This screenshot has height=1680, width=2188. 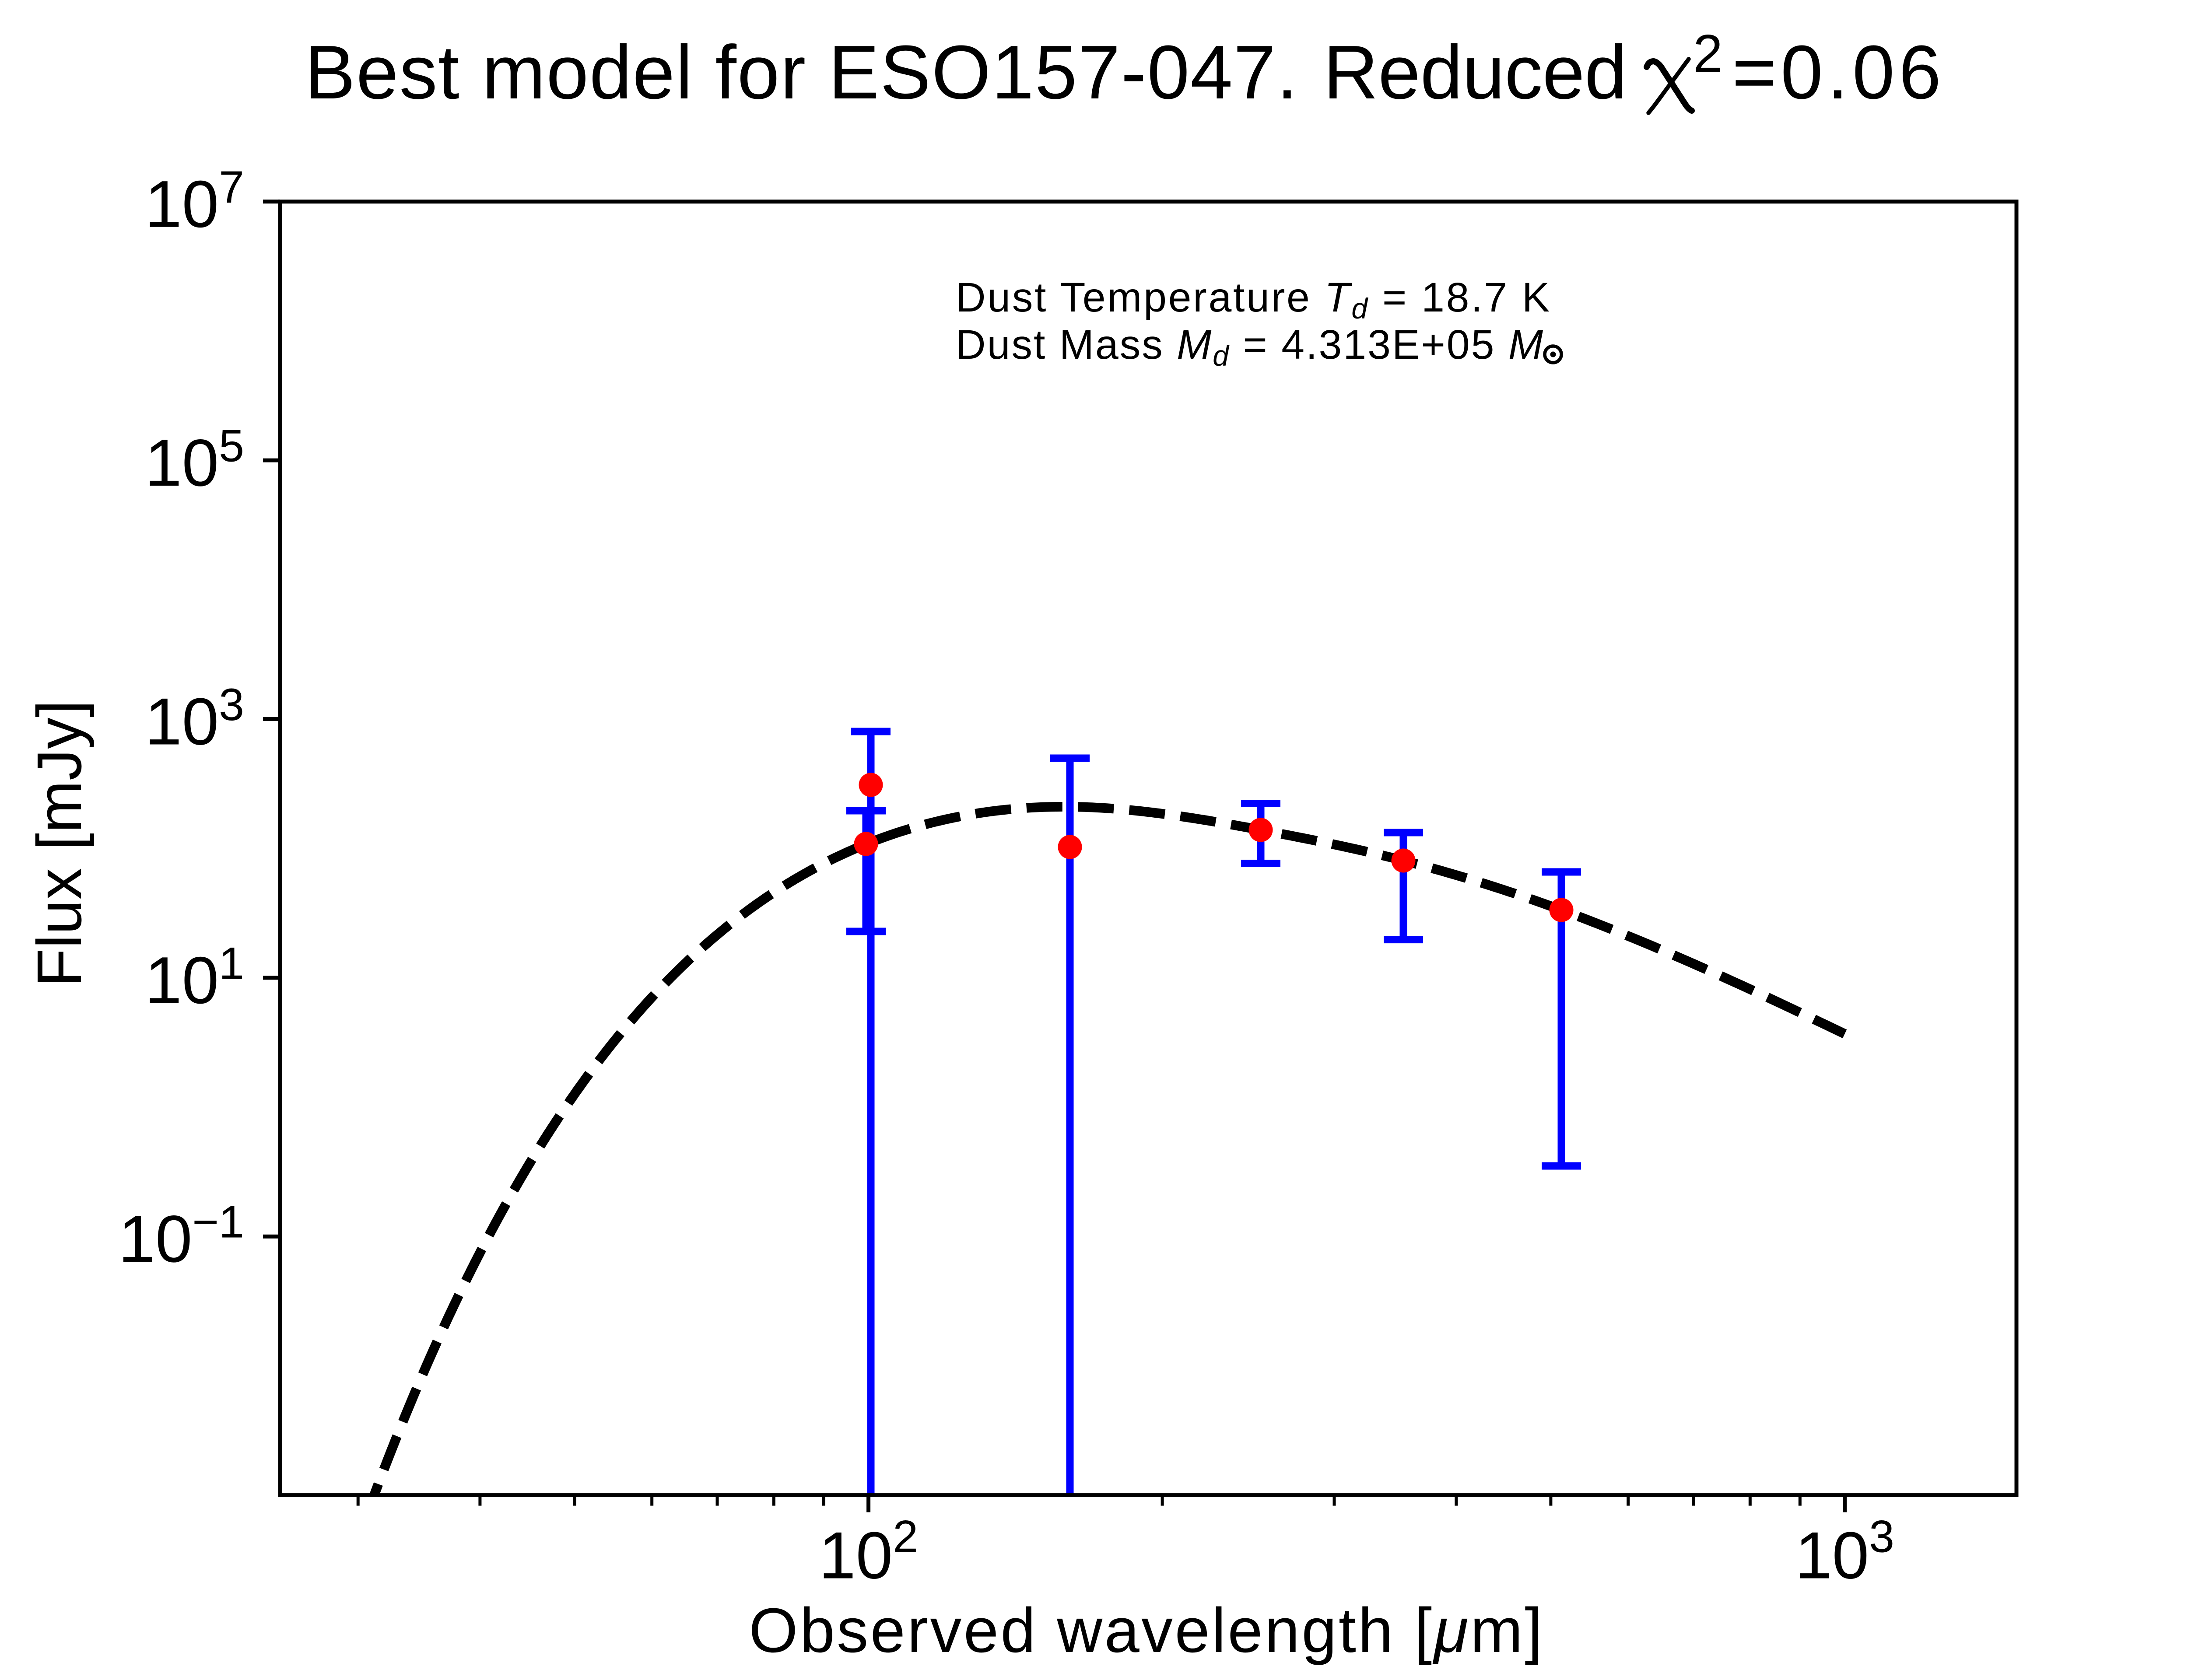 What do you see at coordinates (1838, 72) in the screenshot?
I see `svg-text: =0.06` at bounding box center [1838, 72].